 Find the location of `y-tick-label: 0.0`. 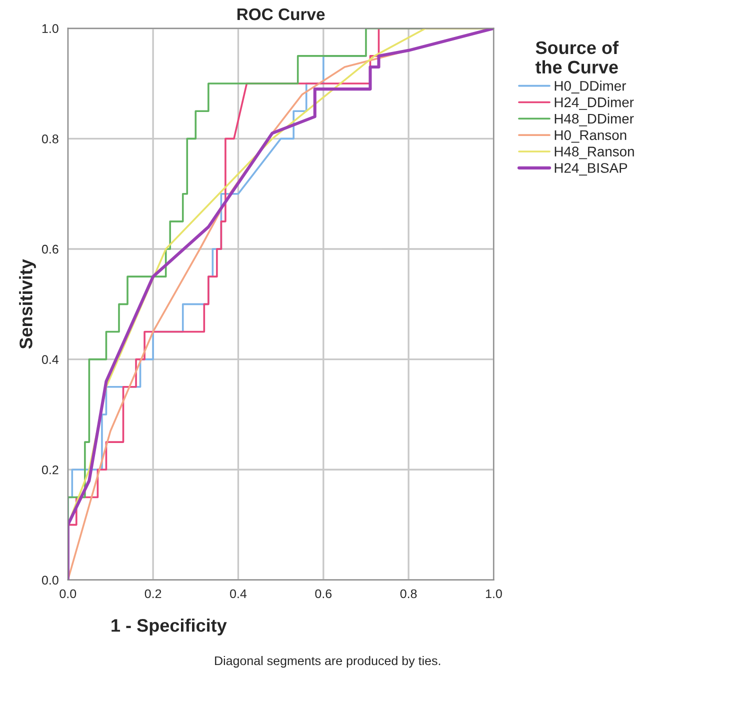

y-tick-label: 0.0 is located at coordinates (50, 580).